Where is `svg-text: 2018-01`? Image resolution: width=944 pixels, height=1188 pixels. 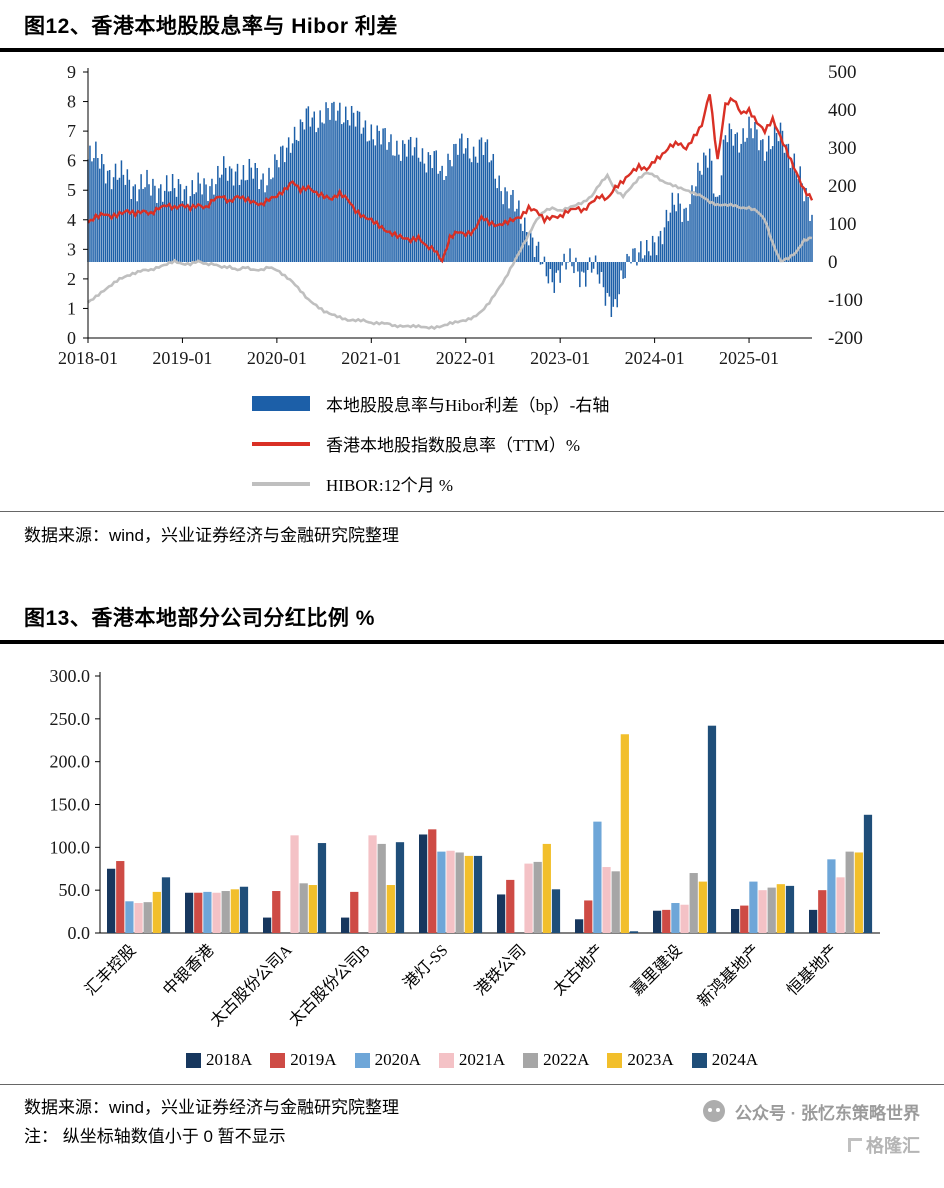 svg-text: 2018-01 is located at coordinates (88, 358).